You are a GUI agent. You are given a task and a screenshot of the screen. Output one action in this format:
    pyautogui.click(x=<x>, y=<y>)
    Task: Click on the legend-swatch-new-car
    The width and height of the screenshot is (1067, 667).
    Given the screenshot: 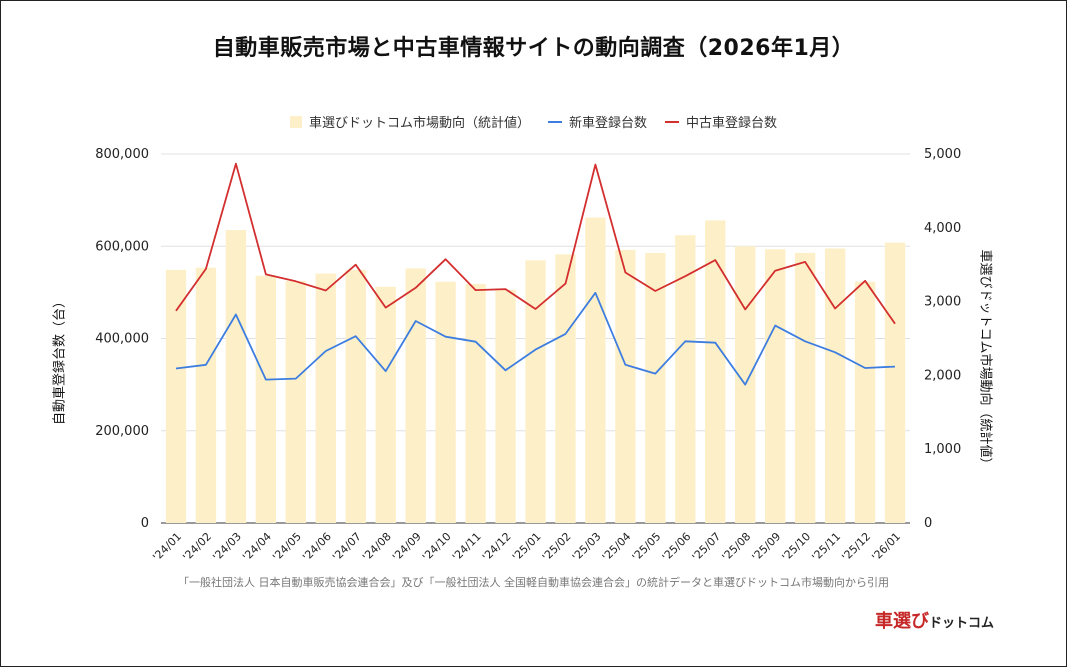 What is the action you would take?
    pyautogui.click(x=554, y=121)
    